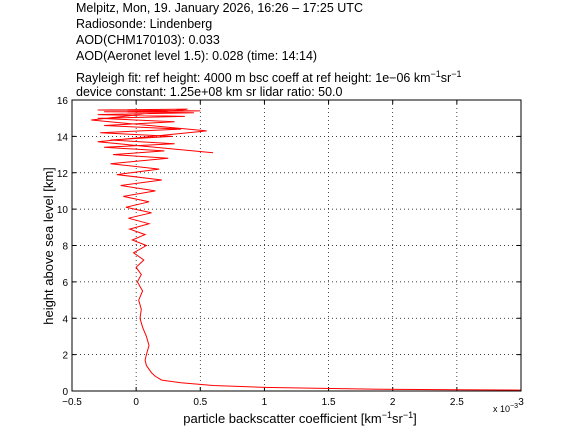  What do you see at coordinates (505, 408) in the screenshot?
I see `x-multiplier-label: x 10−3` at bounding box center [505, 408].